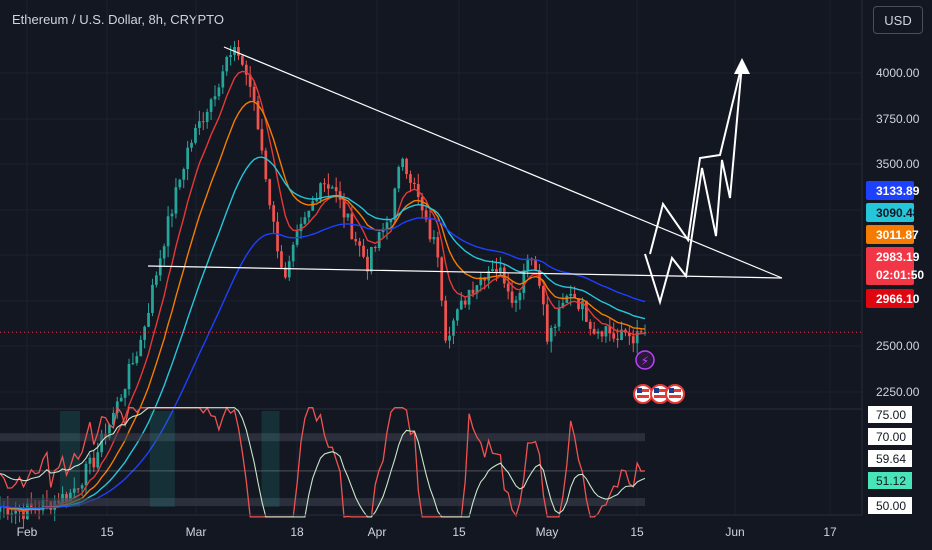 The image size is (932, 550). Describe the element at coordinates (659, 377) in the screenshot. I see `event-markers: ⚡` at that location.